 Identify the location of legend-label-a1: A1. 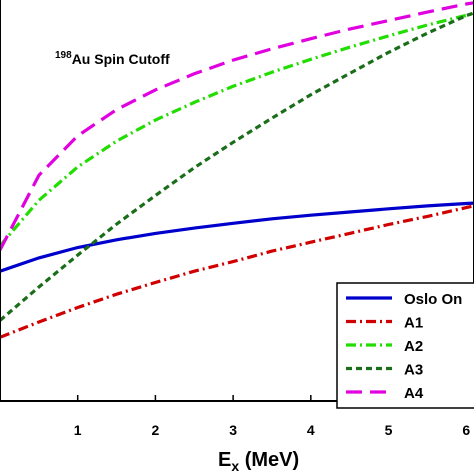
(413, 323).